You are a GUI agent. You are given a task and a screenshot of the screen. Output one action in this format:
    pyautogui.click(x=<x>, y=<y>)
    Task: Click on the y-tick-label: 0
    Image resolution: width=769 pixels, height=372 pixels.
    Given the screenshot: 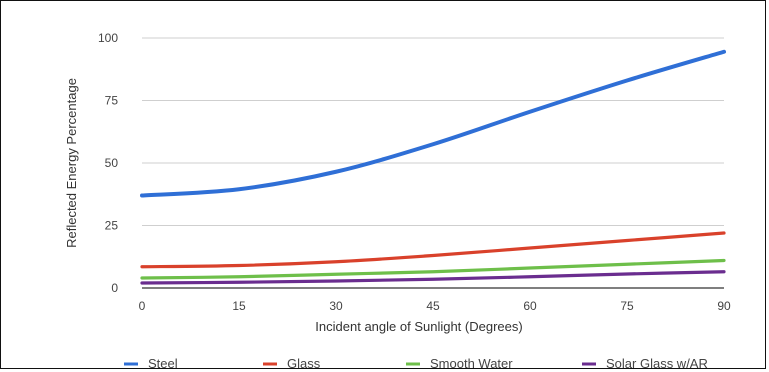 What is the action you would take?
    pyautogui.click(x=114, y=288)
    